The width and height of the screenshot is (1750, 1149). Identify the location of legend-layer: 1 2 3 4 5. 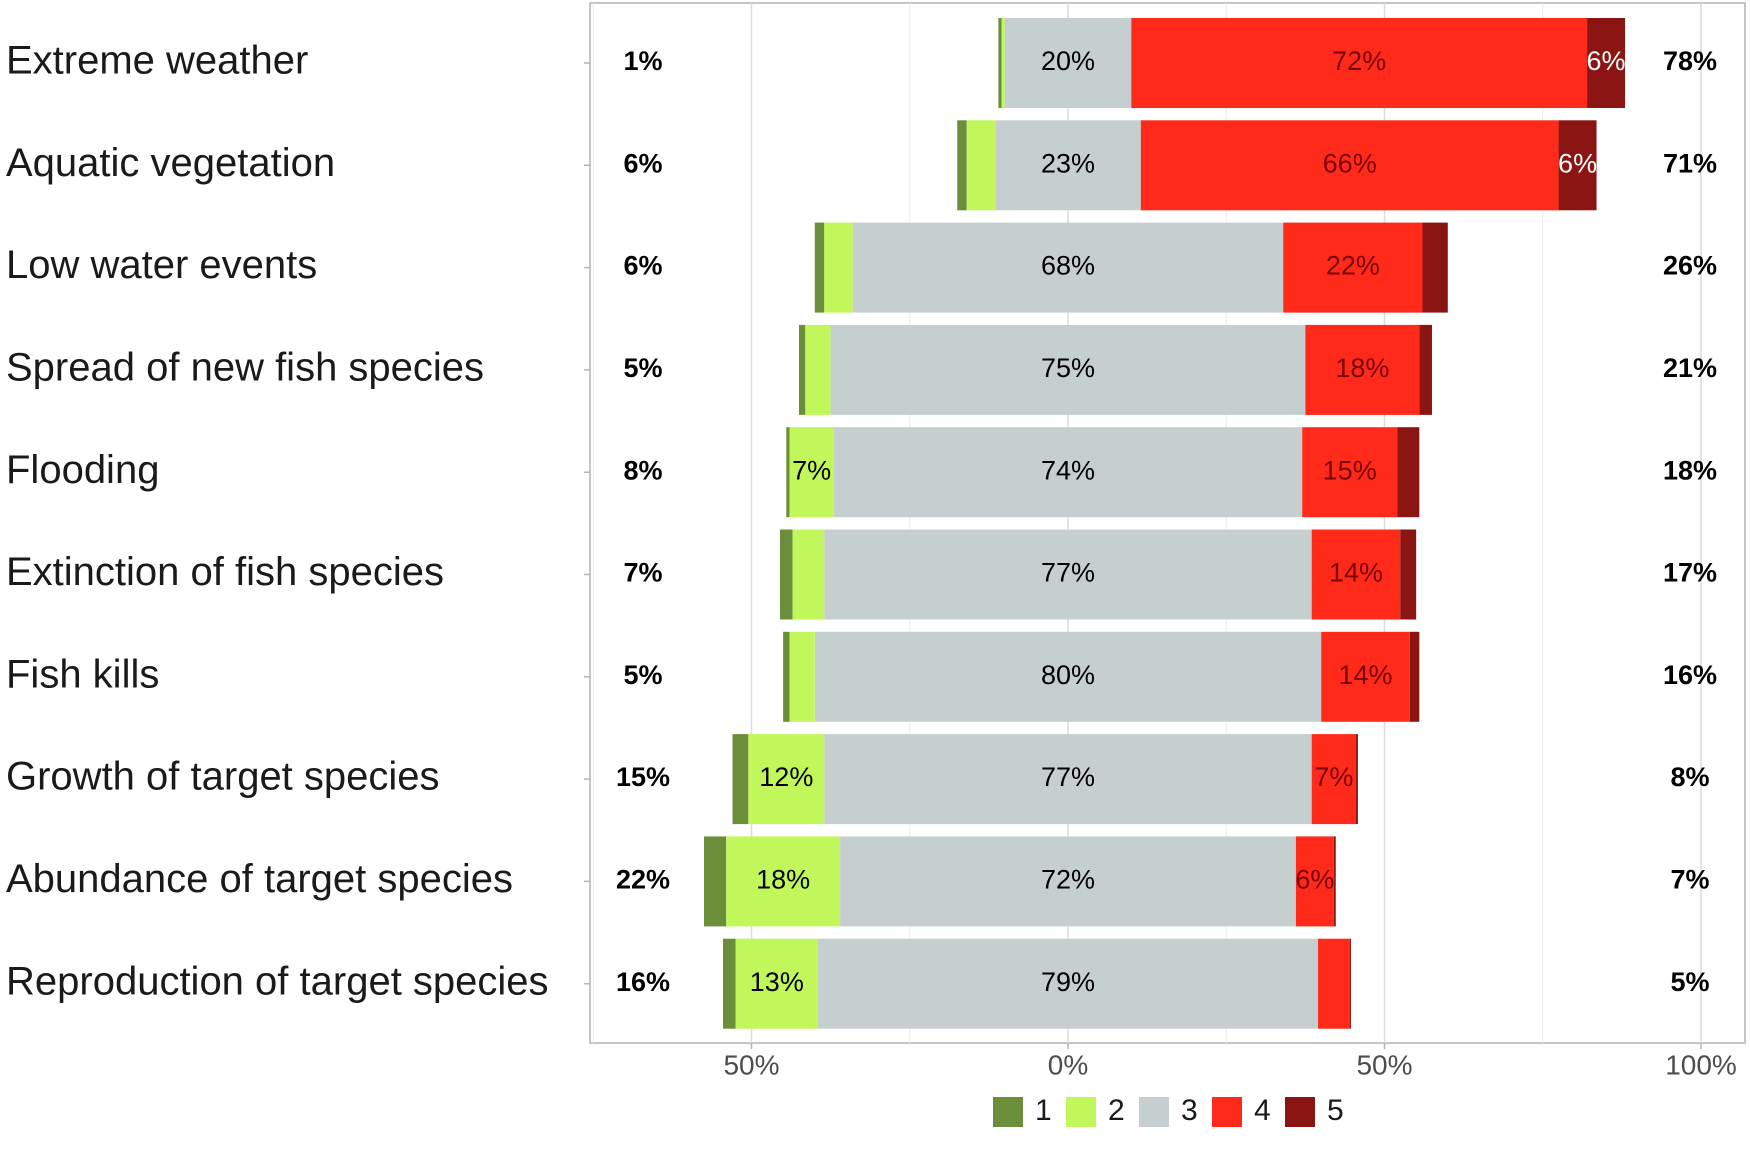
(1168, 1110).